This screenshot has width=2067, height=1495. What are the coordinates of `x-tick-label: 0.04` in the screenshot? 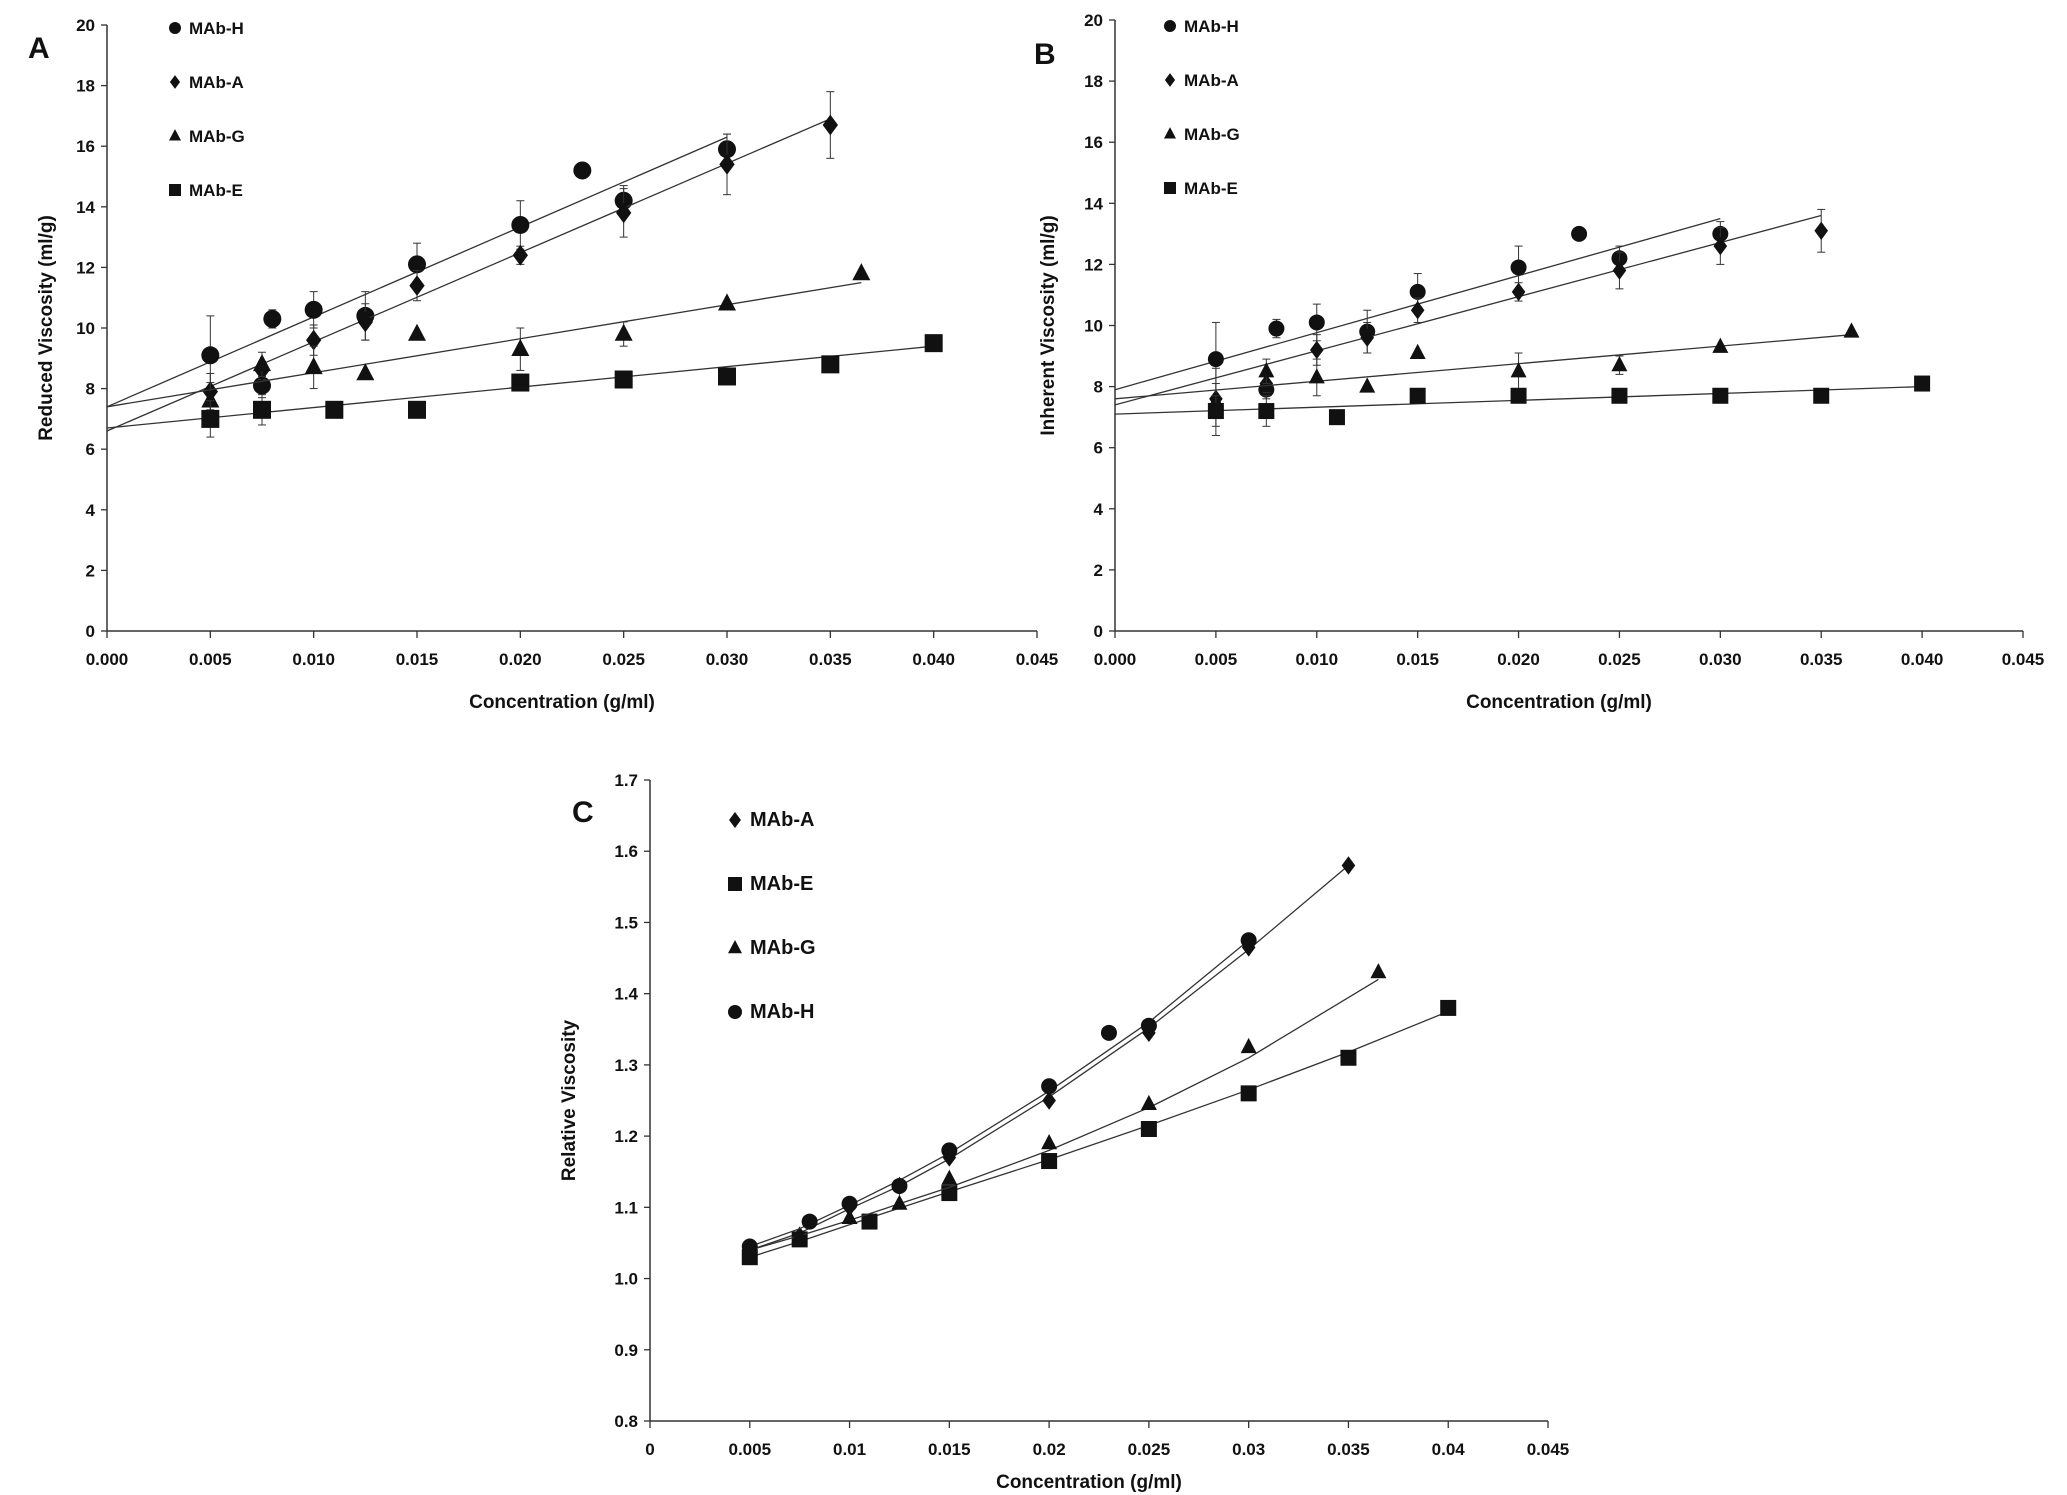 It's located at (1449, 1449).